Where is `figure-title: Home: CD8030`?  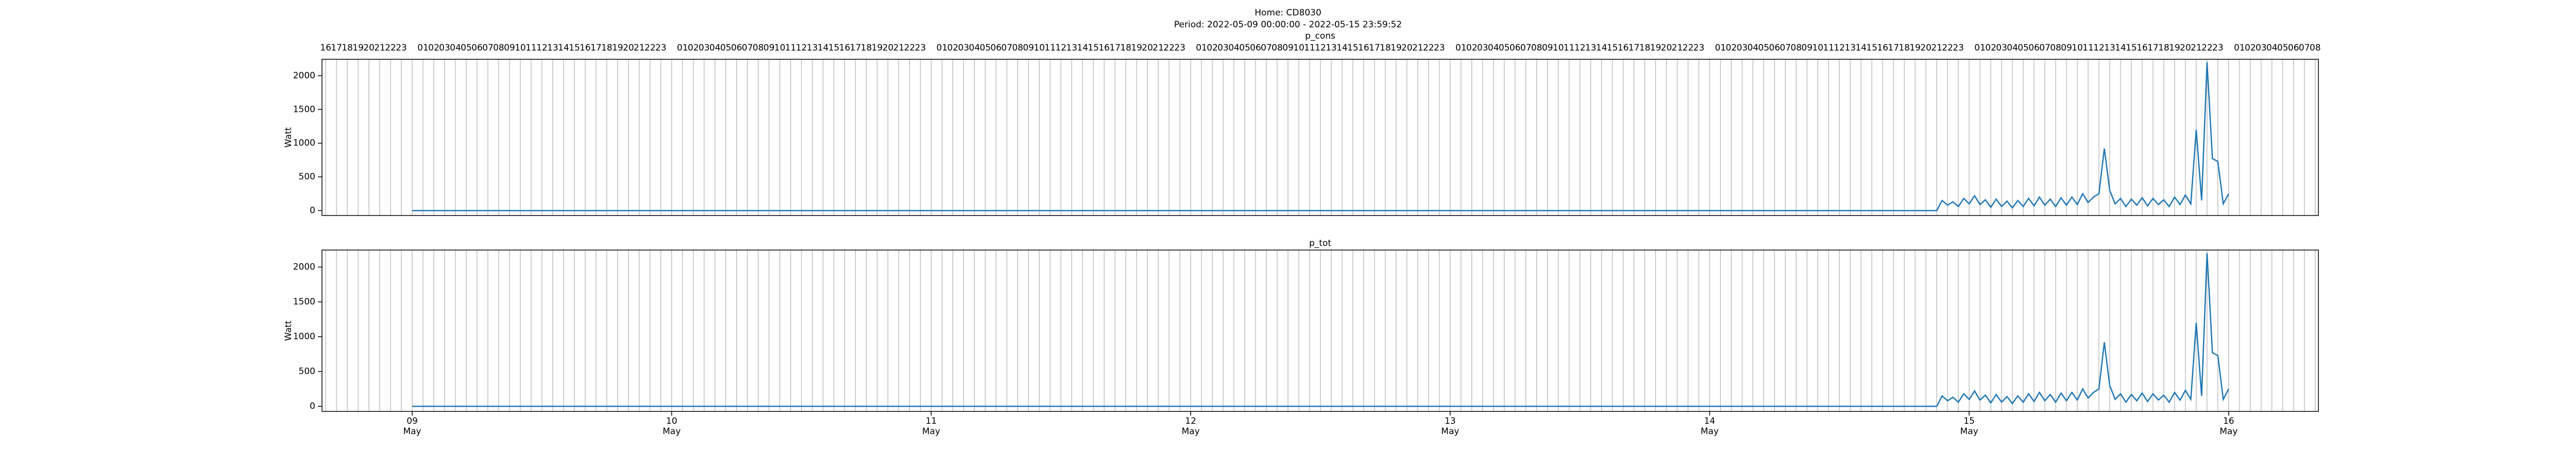 figure-title: Home: CD8030 is located at coordinates (1288, 13).